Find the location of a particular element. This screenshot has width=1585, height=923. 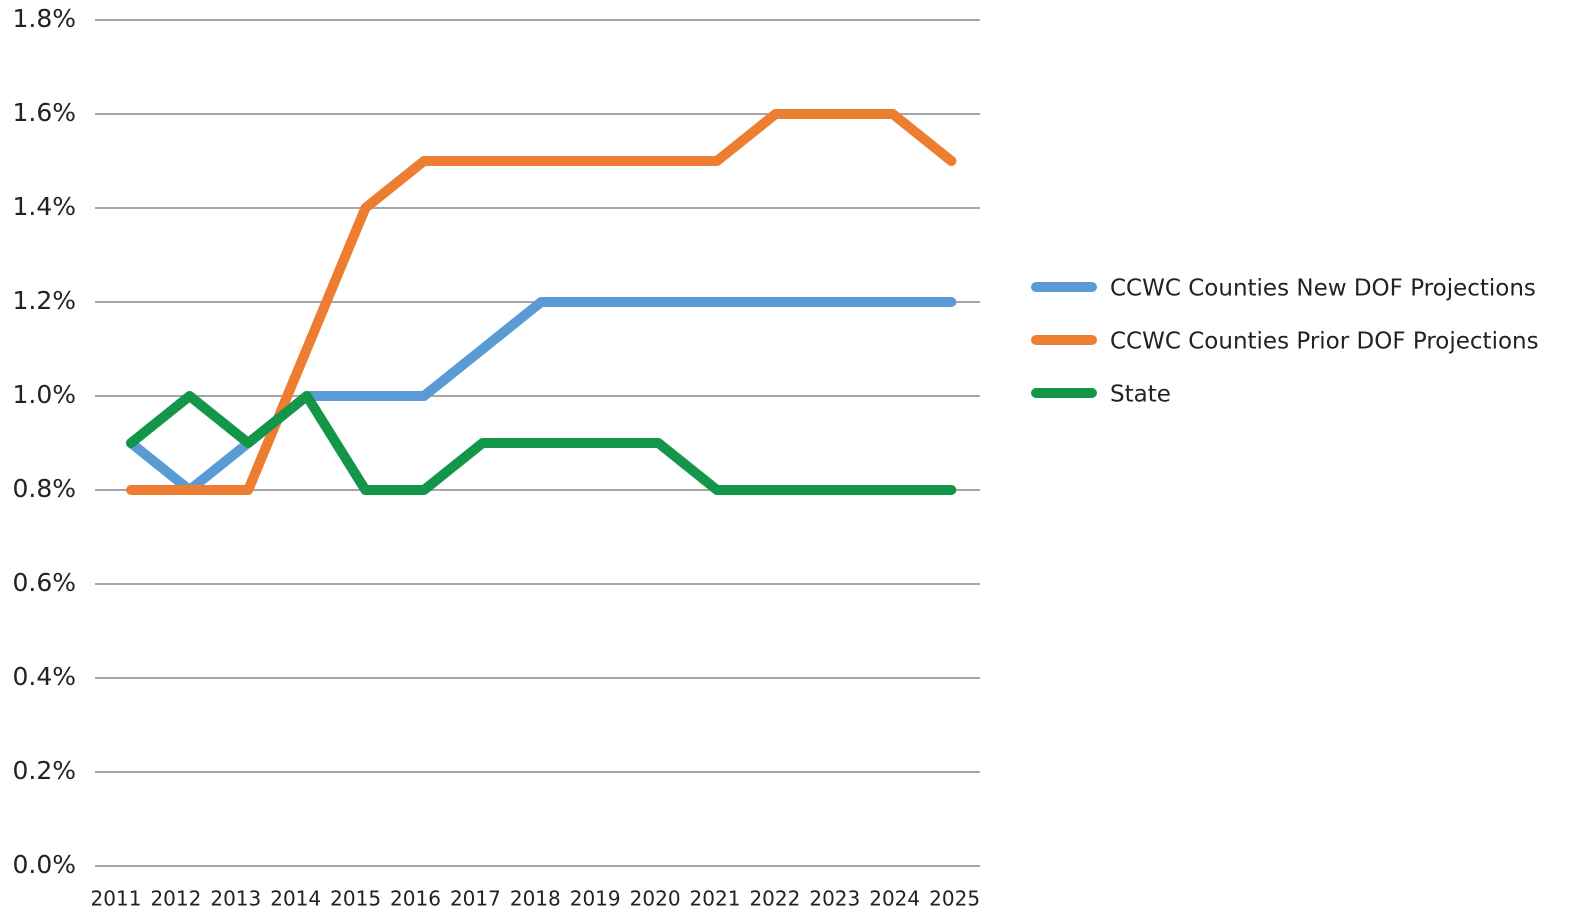

y-tick-label: 0.8% is located at coordinates (44, 488).